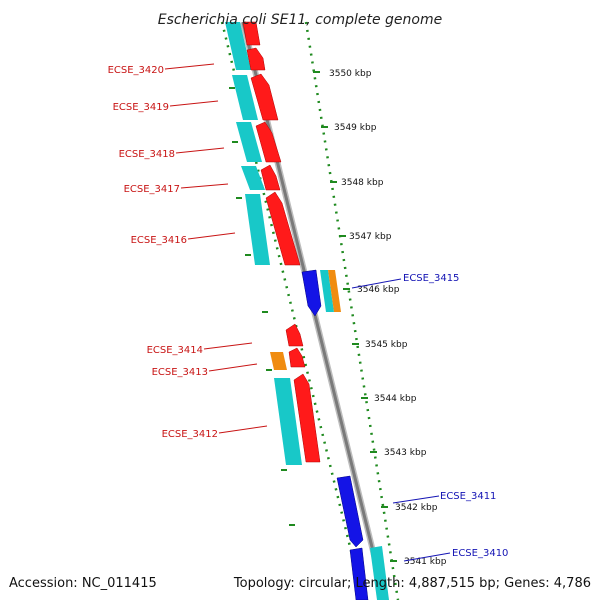 This screenshot has width=600, height=600. I want to click on forward-label-leaders, so click(216, 248).